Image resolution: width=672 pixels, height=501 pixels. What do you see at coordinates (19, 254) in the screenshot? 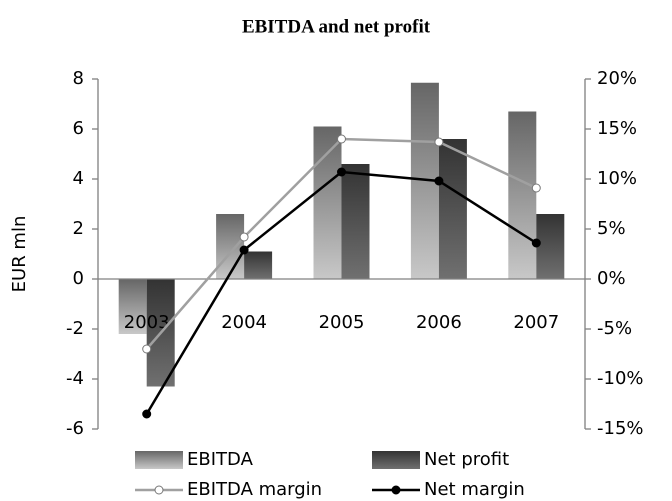
I see `y-axis-label: EUR mln` at bounding box center [19, 254].